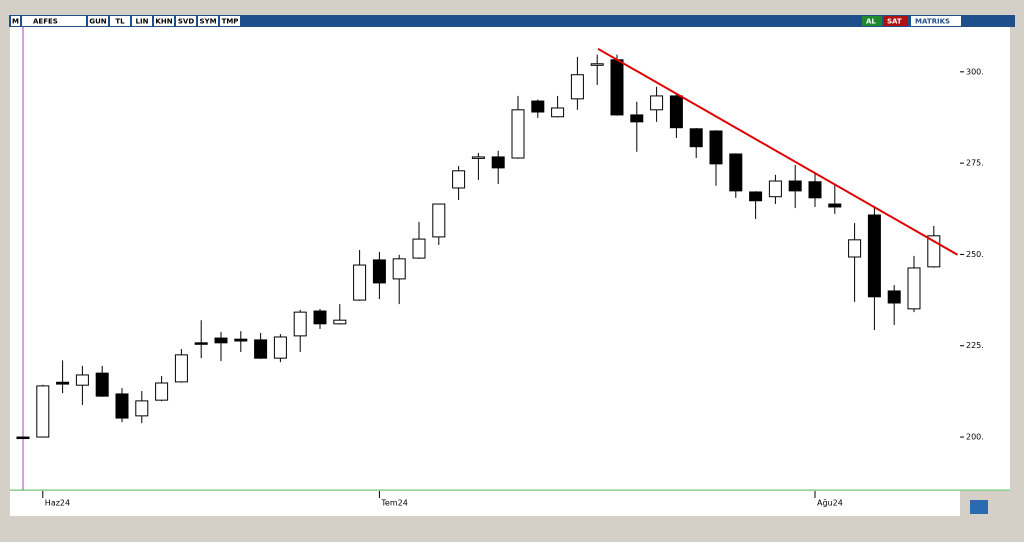 This screenshot has height=542, width=1024. I want to click on y-tick-label: 225., so click(975, 345).